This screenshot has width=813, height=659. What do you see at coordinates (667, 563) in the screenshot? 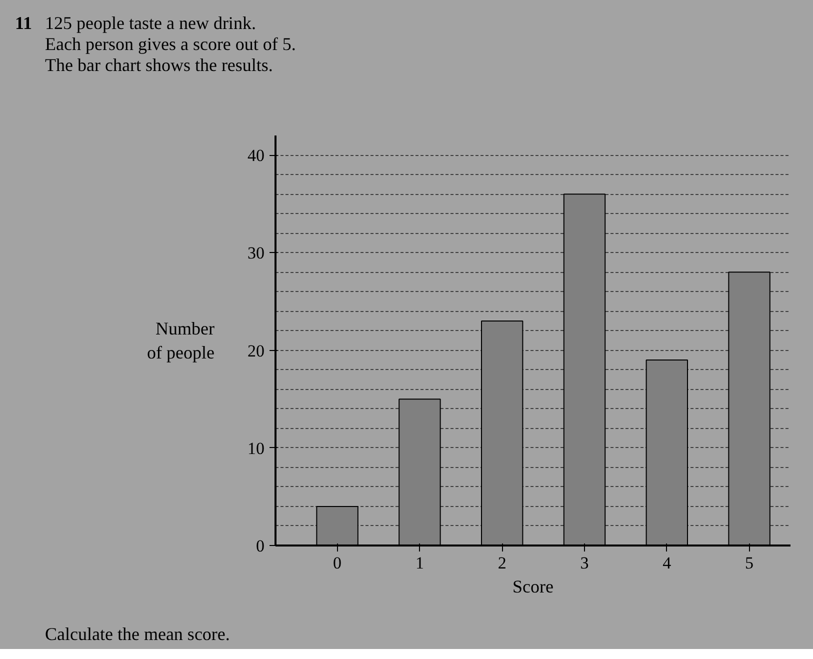
I see `x-tick-label: 4` at bounding box center [667, 563].